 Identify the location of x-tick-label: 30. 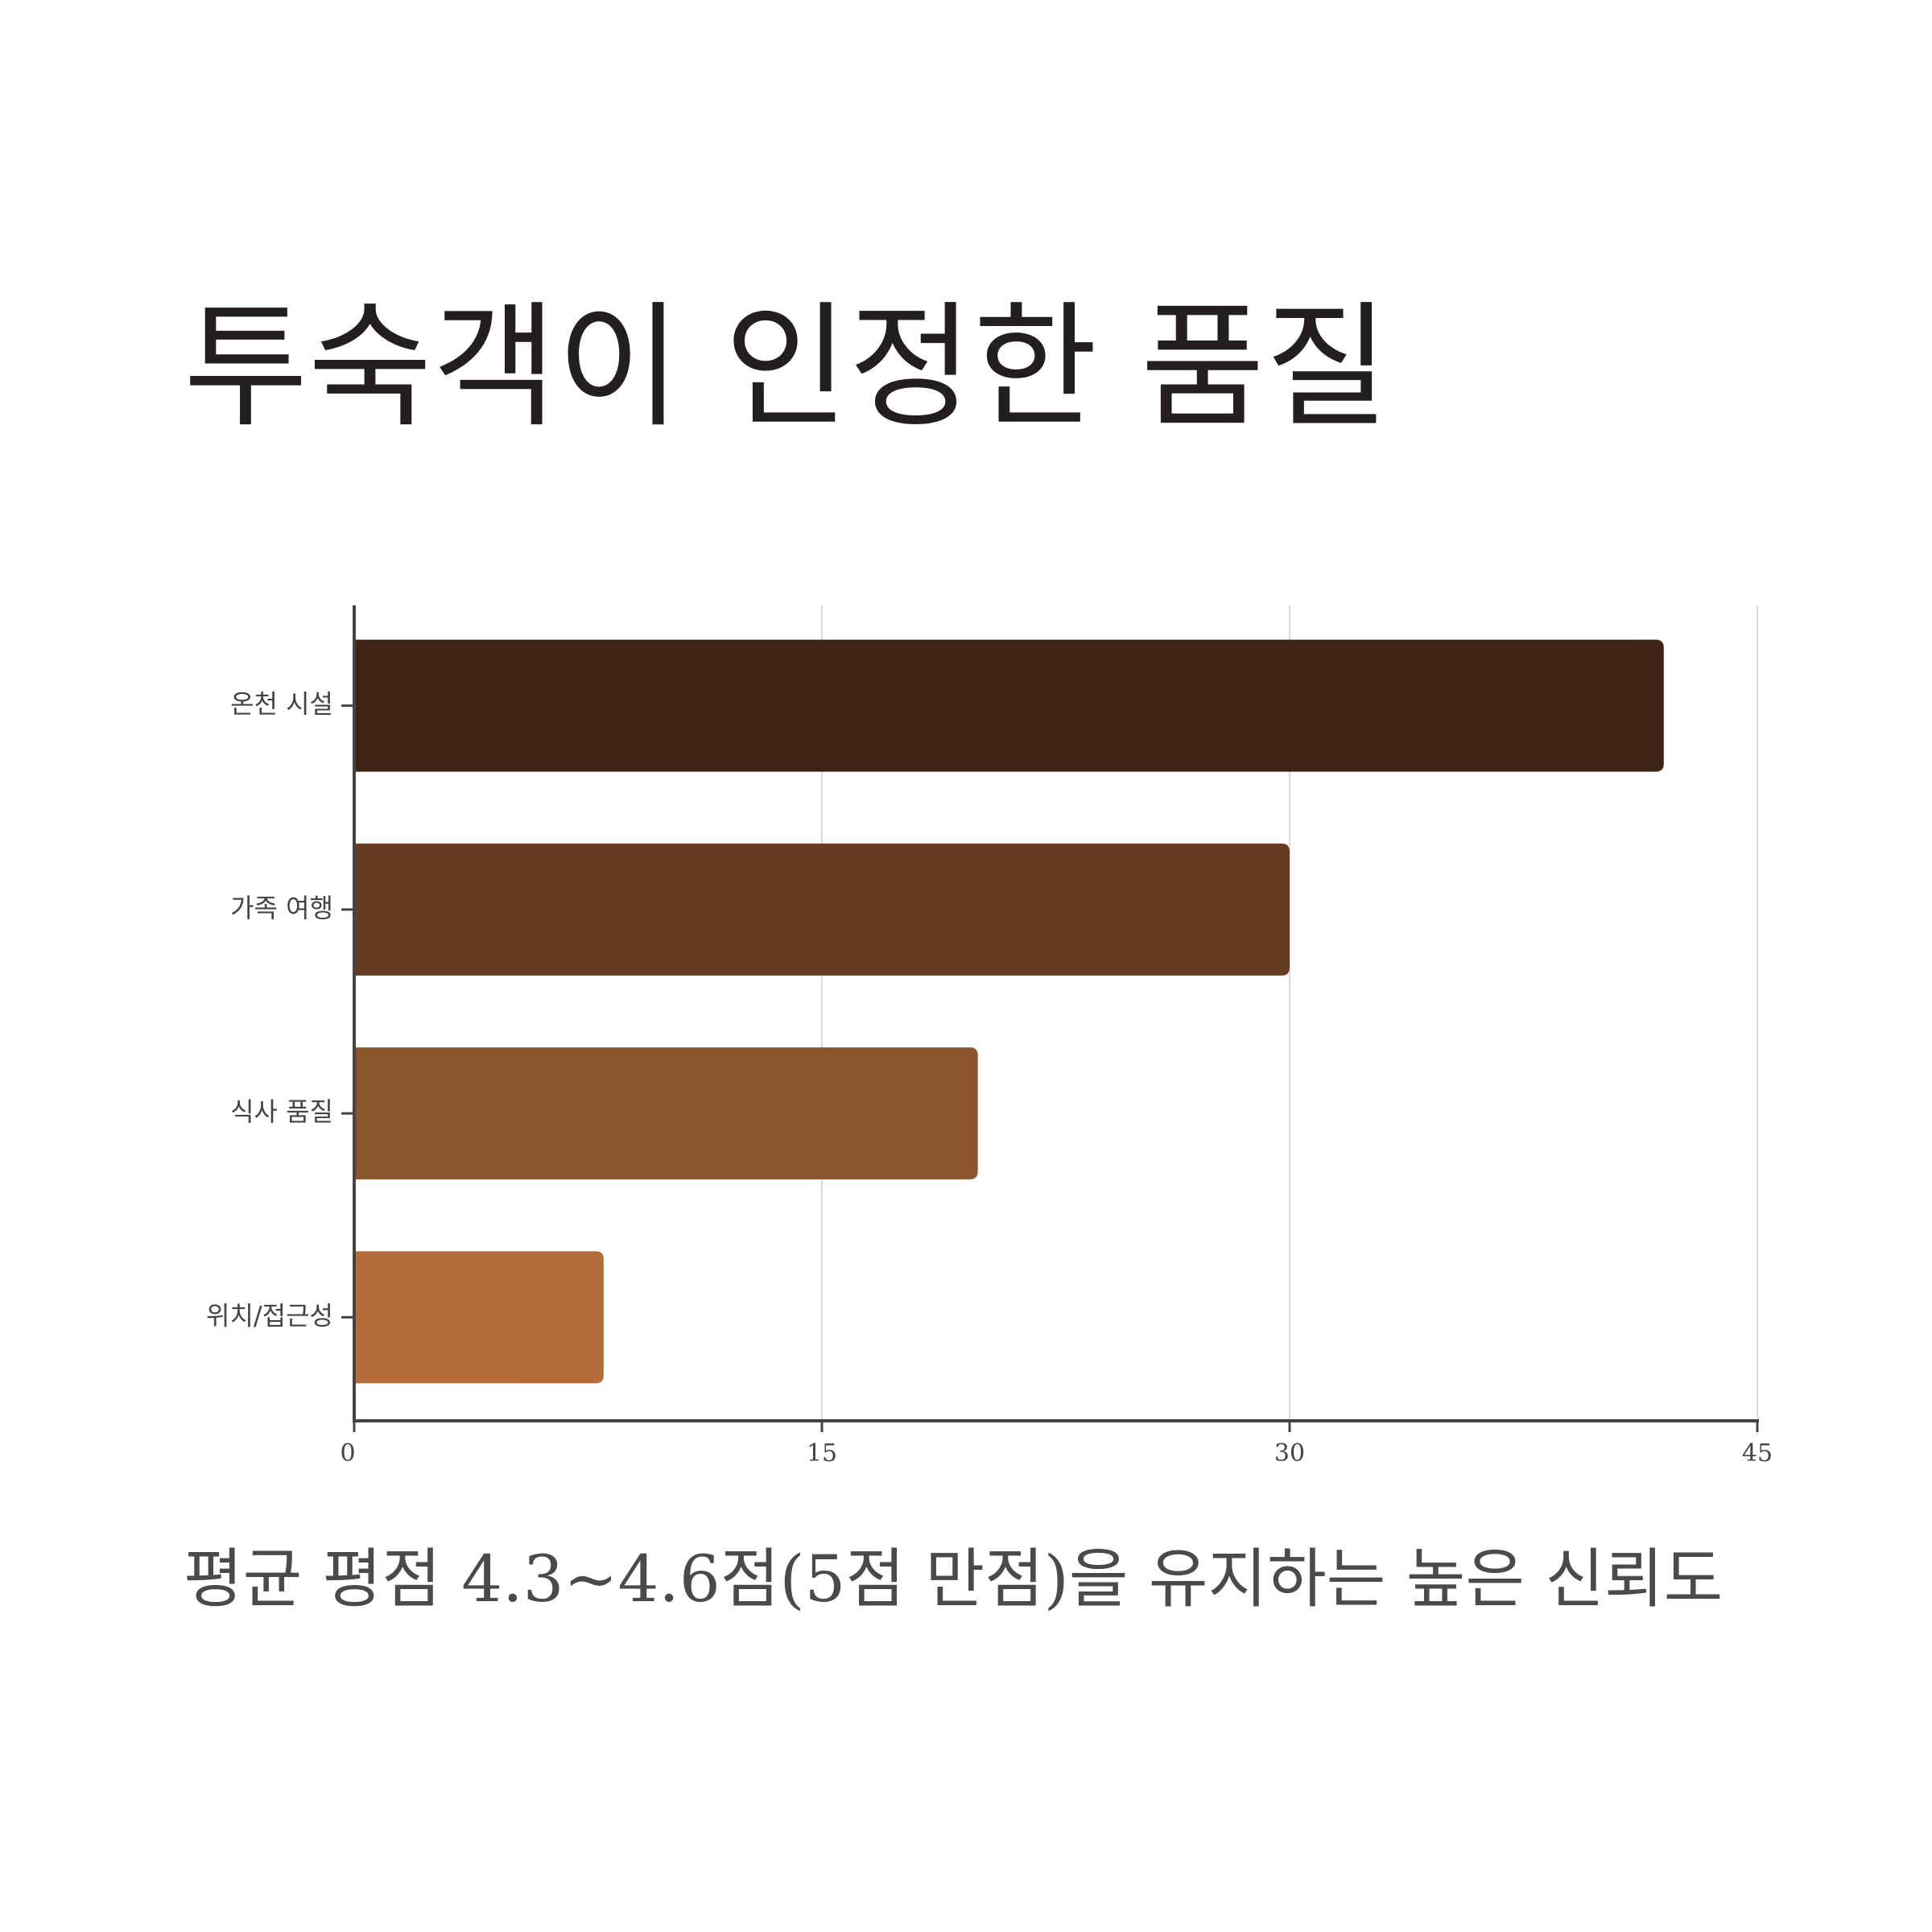
(1289, 1453).